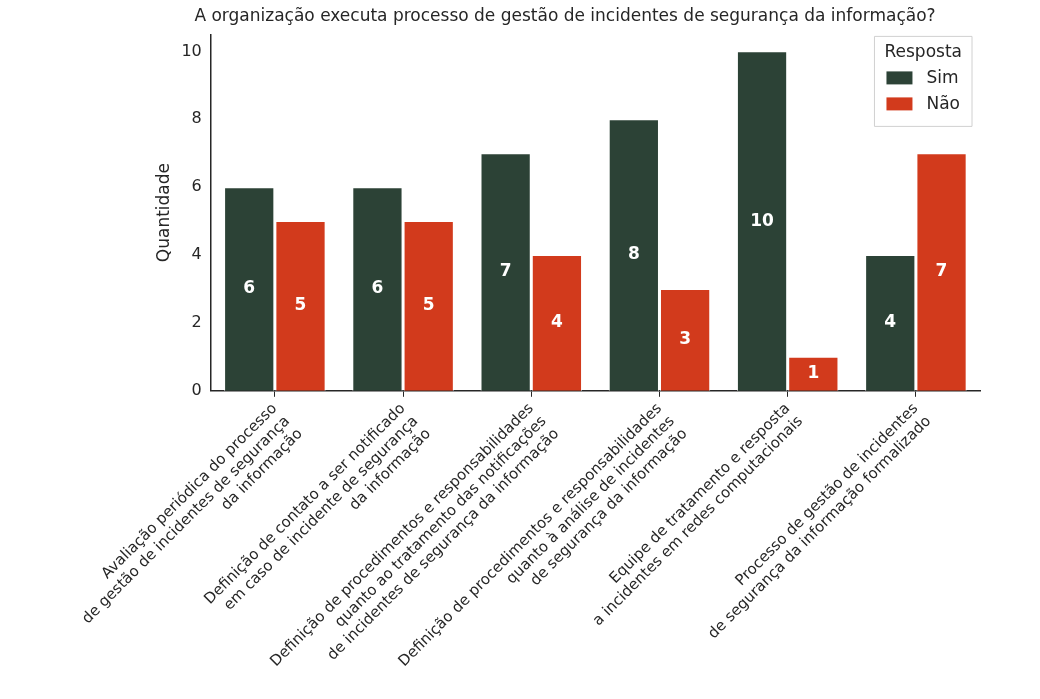 This screenshot has height=699, width=1040. What do you see at coordinates (196, 322) in the screenshot?
I see `y-tick-label: 2` at bounding box center [196, 322].